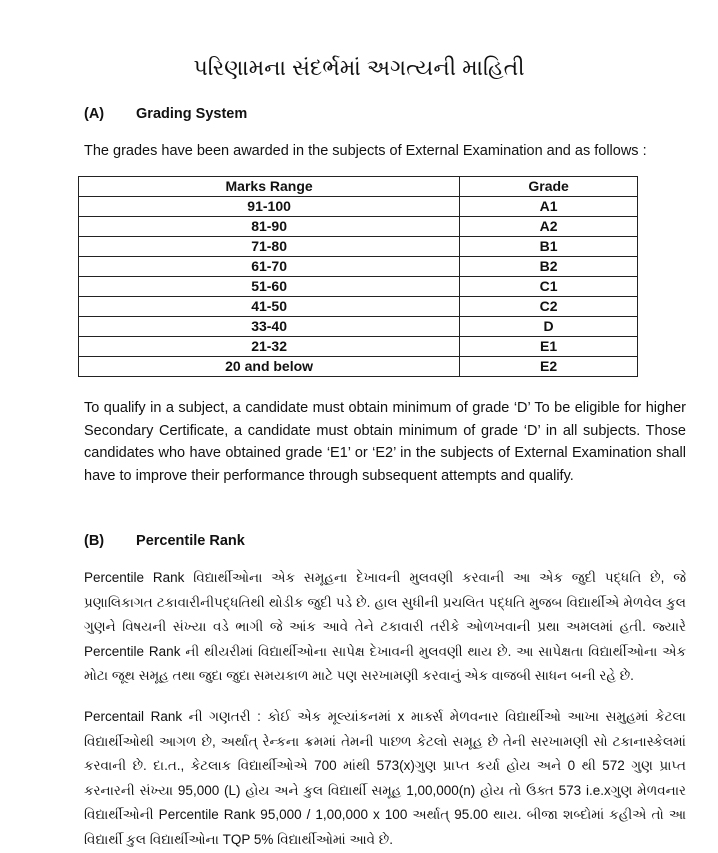 The width and height of the screenshot is (718, 853). I want to click on section-b-heading: (B) Percentile Rank, so click(164, 541).